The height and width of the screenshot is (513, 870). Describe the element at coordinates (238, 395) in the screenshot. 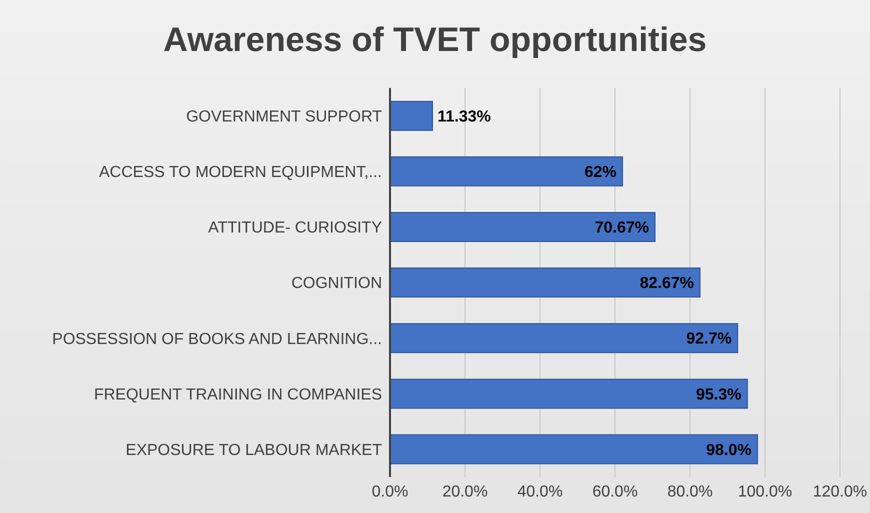

I see `y-tick-label: FREQUENT TRAINING IN COMPANIES` at that location.